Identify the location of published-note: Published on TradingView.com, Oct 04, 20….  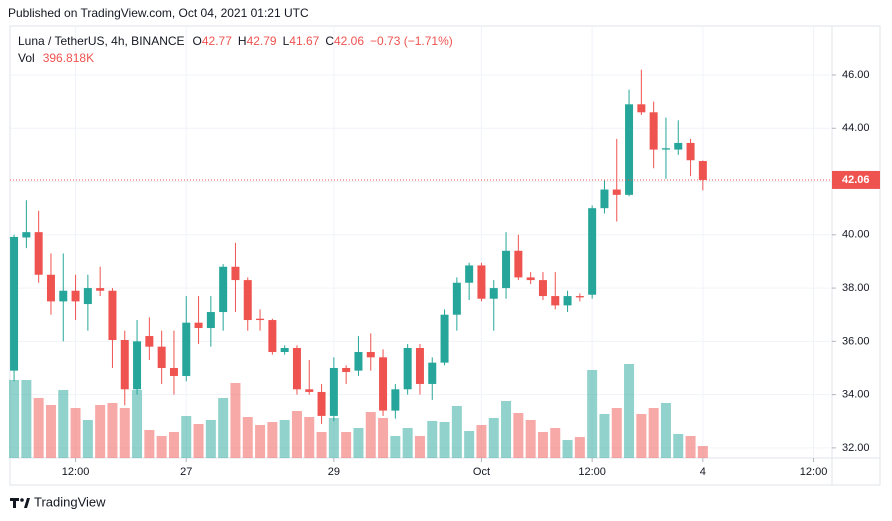
(158, 13).